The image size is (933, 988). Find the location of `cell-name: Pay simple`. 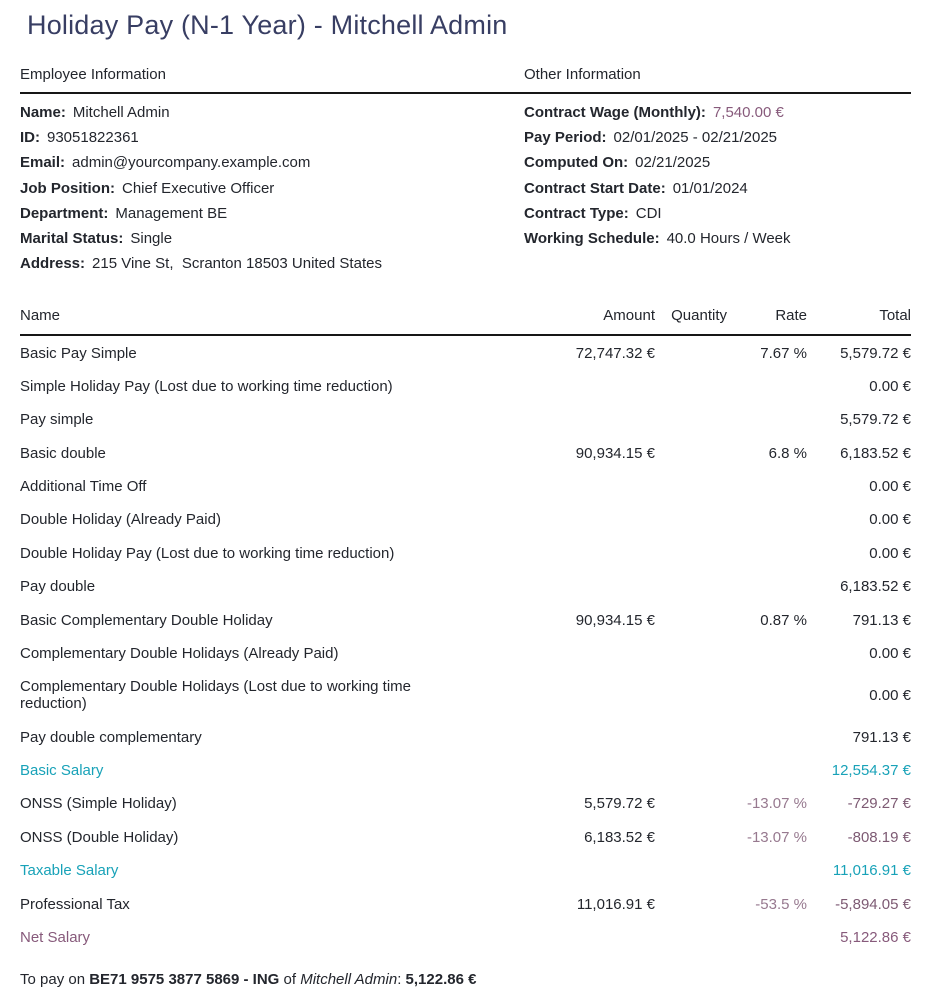

cell-name: Pay simple is located at coordinates (57, 420).